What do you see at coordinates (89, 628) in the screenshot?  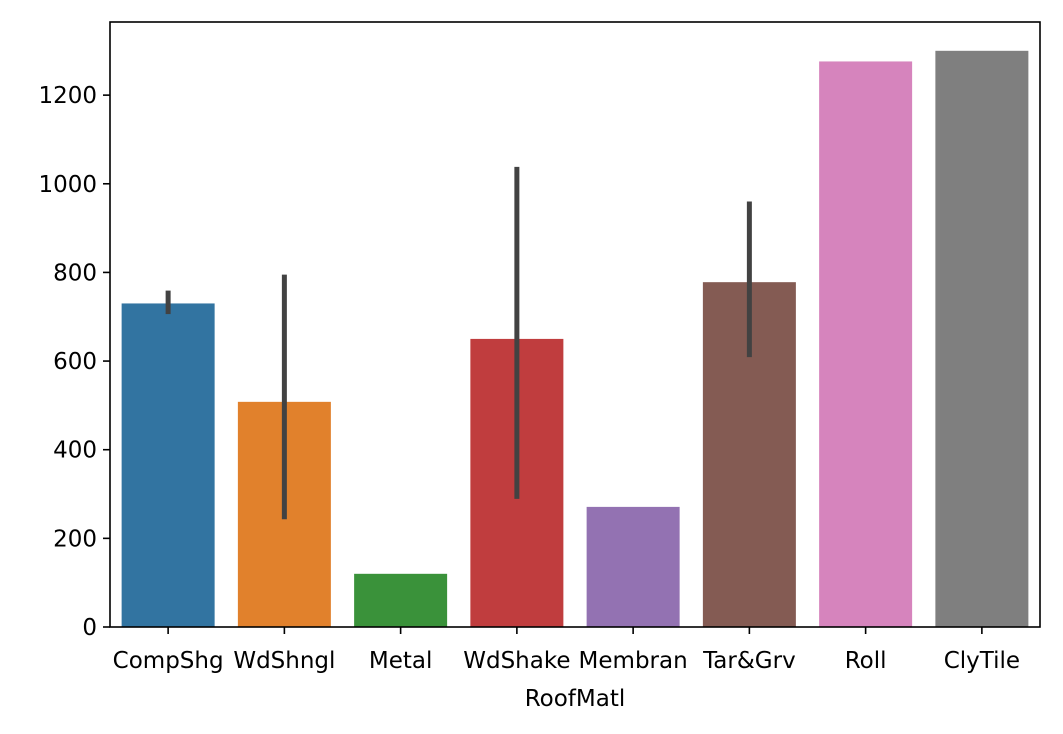 I see `y-tick-label-0: 0` at bounding box center [89, 628].